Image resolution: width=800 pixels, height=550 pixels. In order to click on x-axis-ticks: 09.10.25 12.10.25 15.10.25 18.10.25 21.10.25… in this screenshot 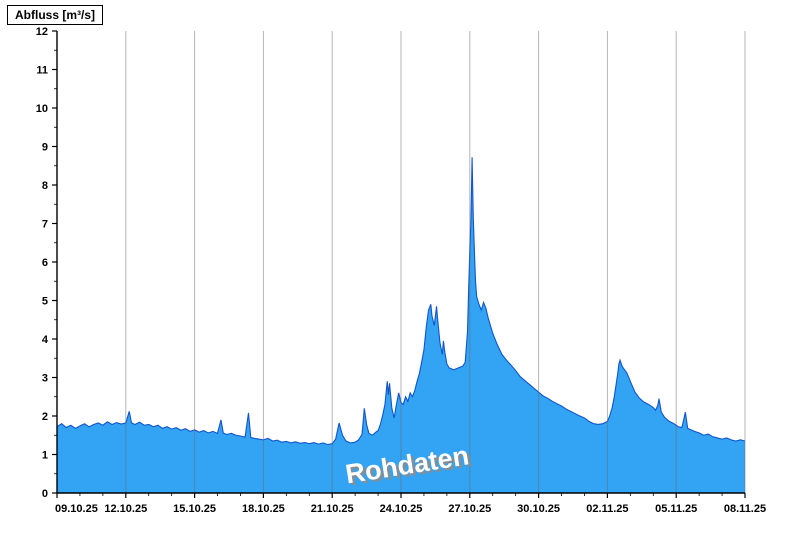, I will do `click(410, 504)`.